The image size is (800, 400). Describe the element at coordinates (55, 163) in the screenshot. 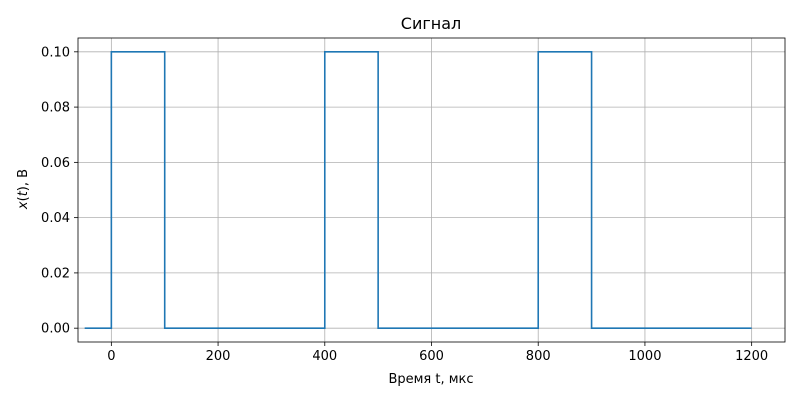

I see `y-tick-label: 0.06` at that location.